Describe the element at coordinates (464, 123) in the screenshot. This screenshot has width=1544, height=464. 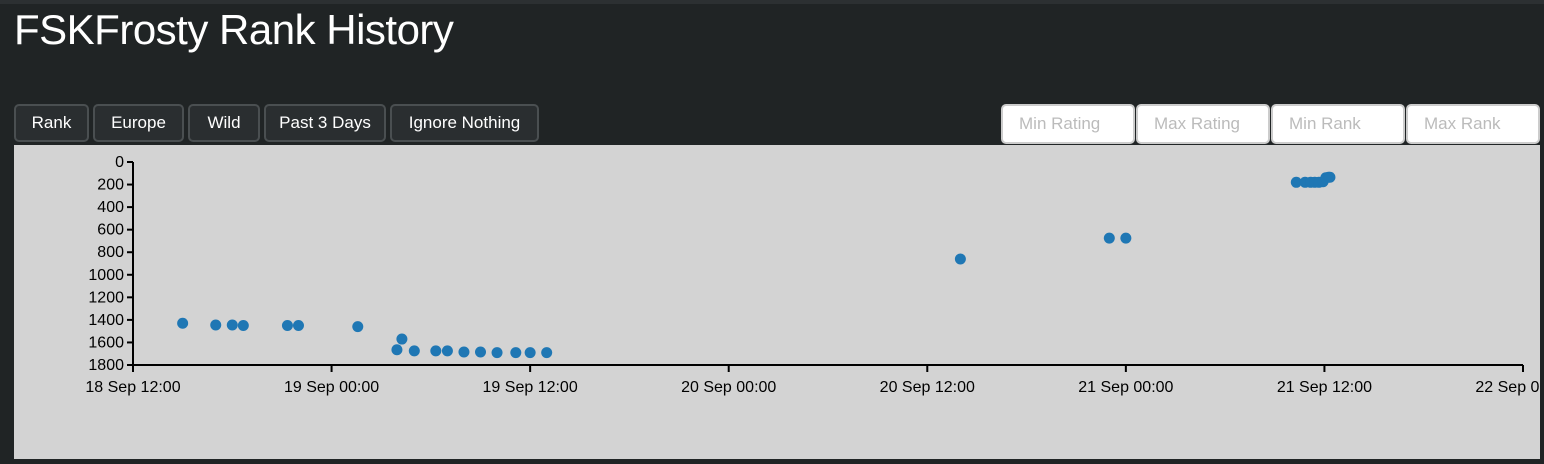
I see `ignore-filter-button: Ignore Nothing` at that location.